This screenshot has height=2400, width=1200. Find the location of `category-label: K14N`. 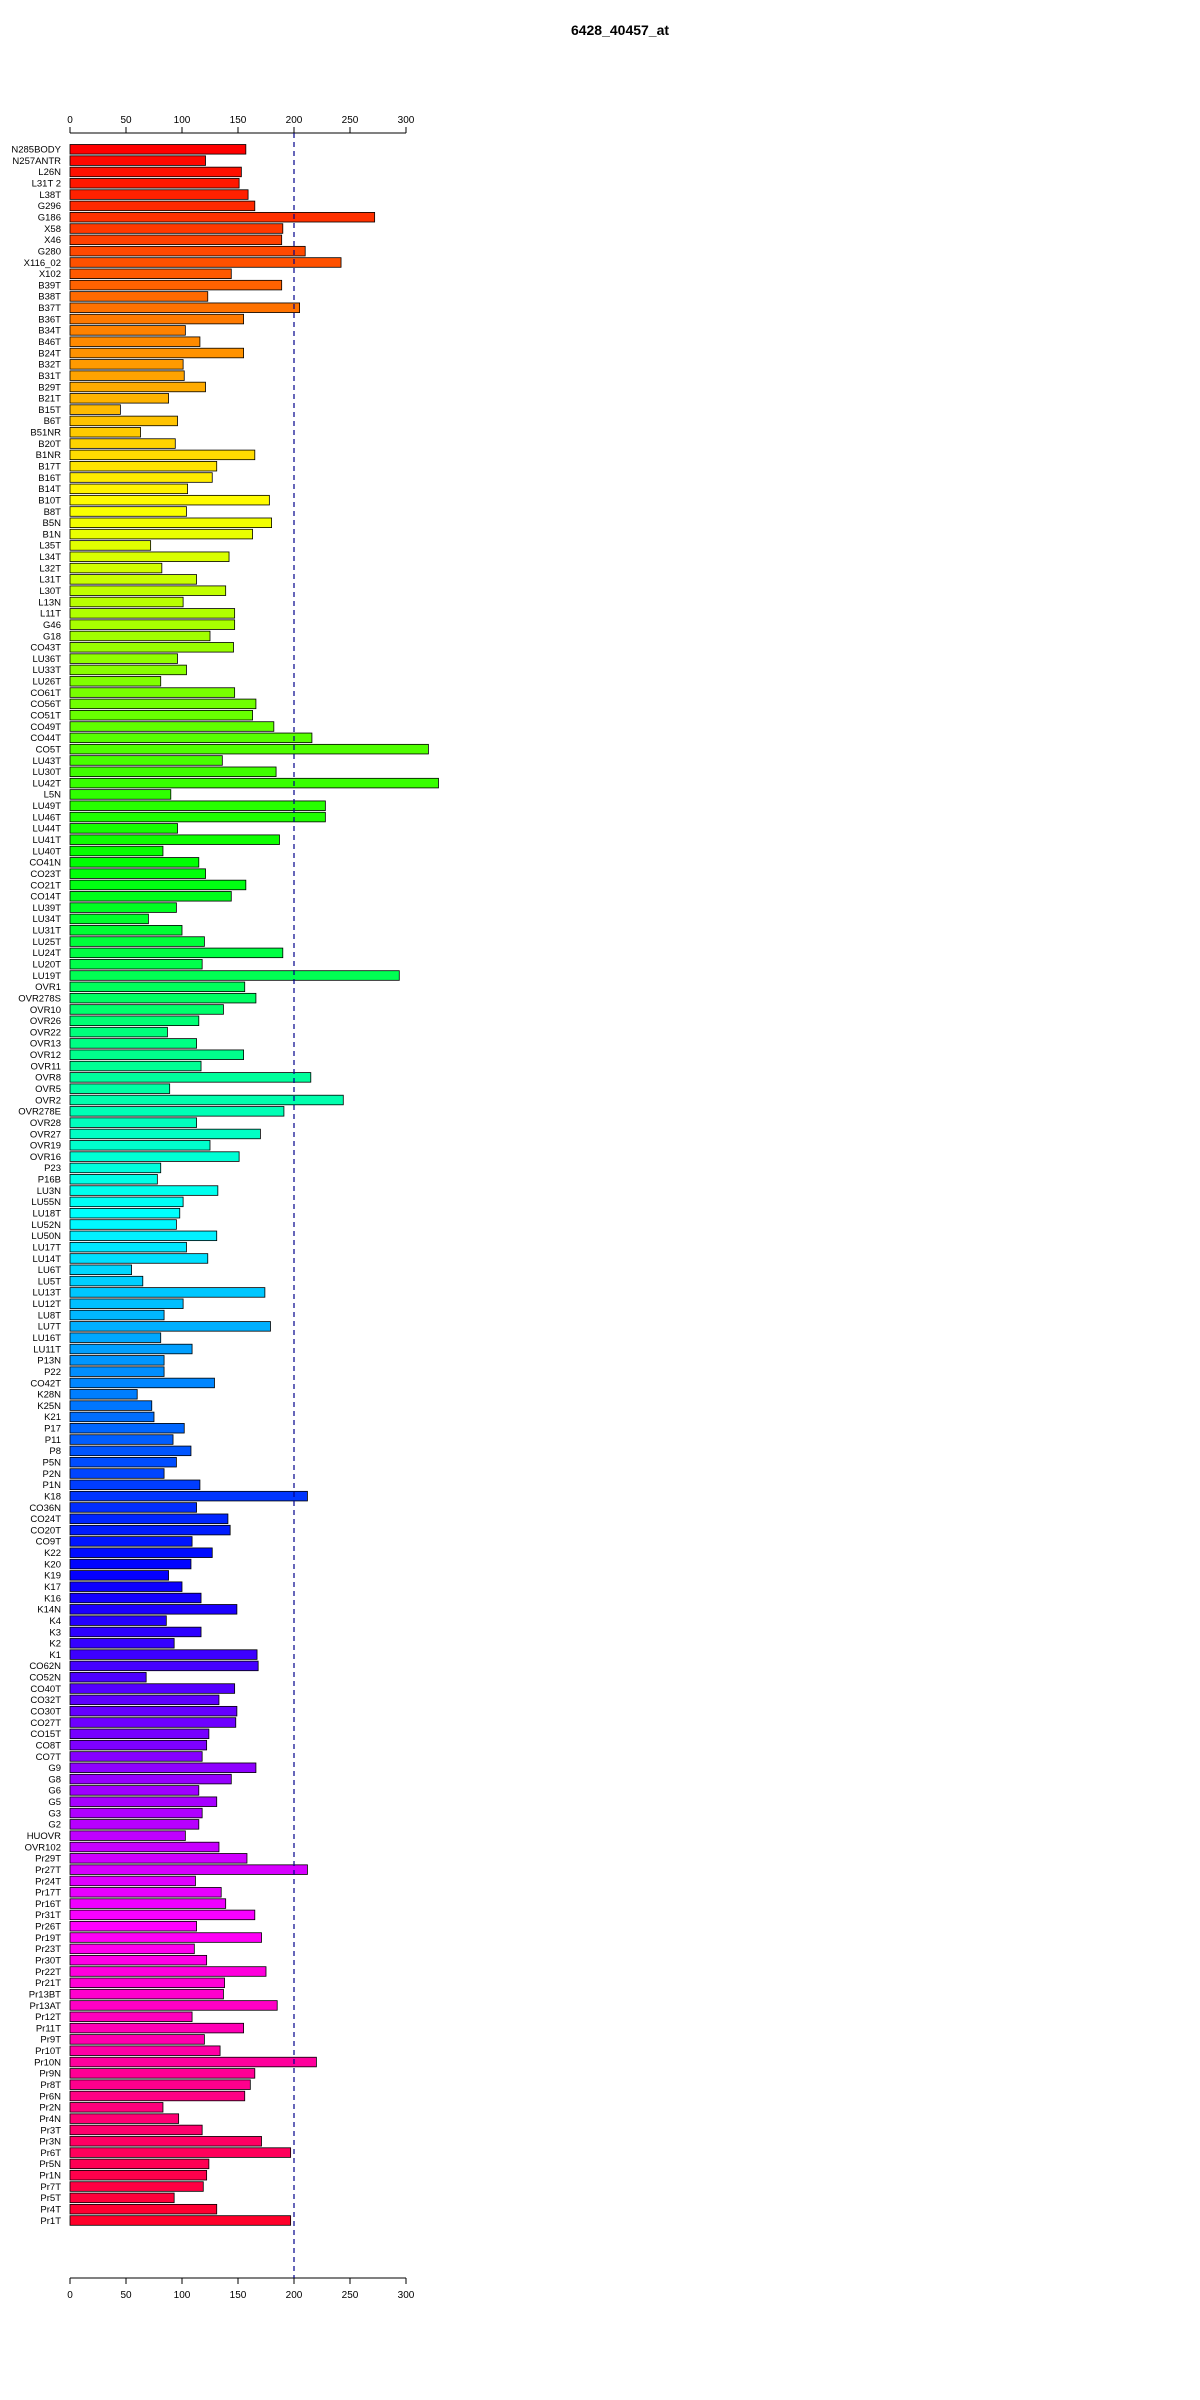

category-label: K14N is located at coordinates (49, 1610).